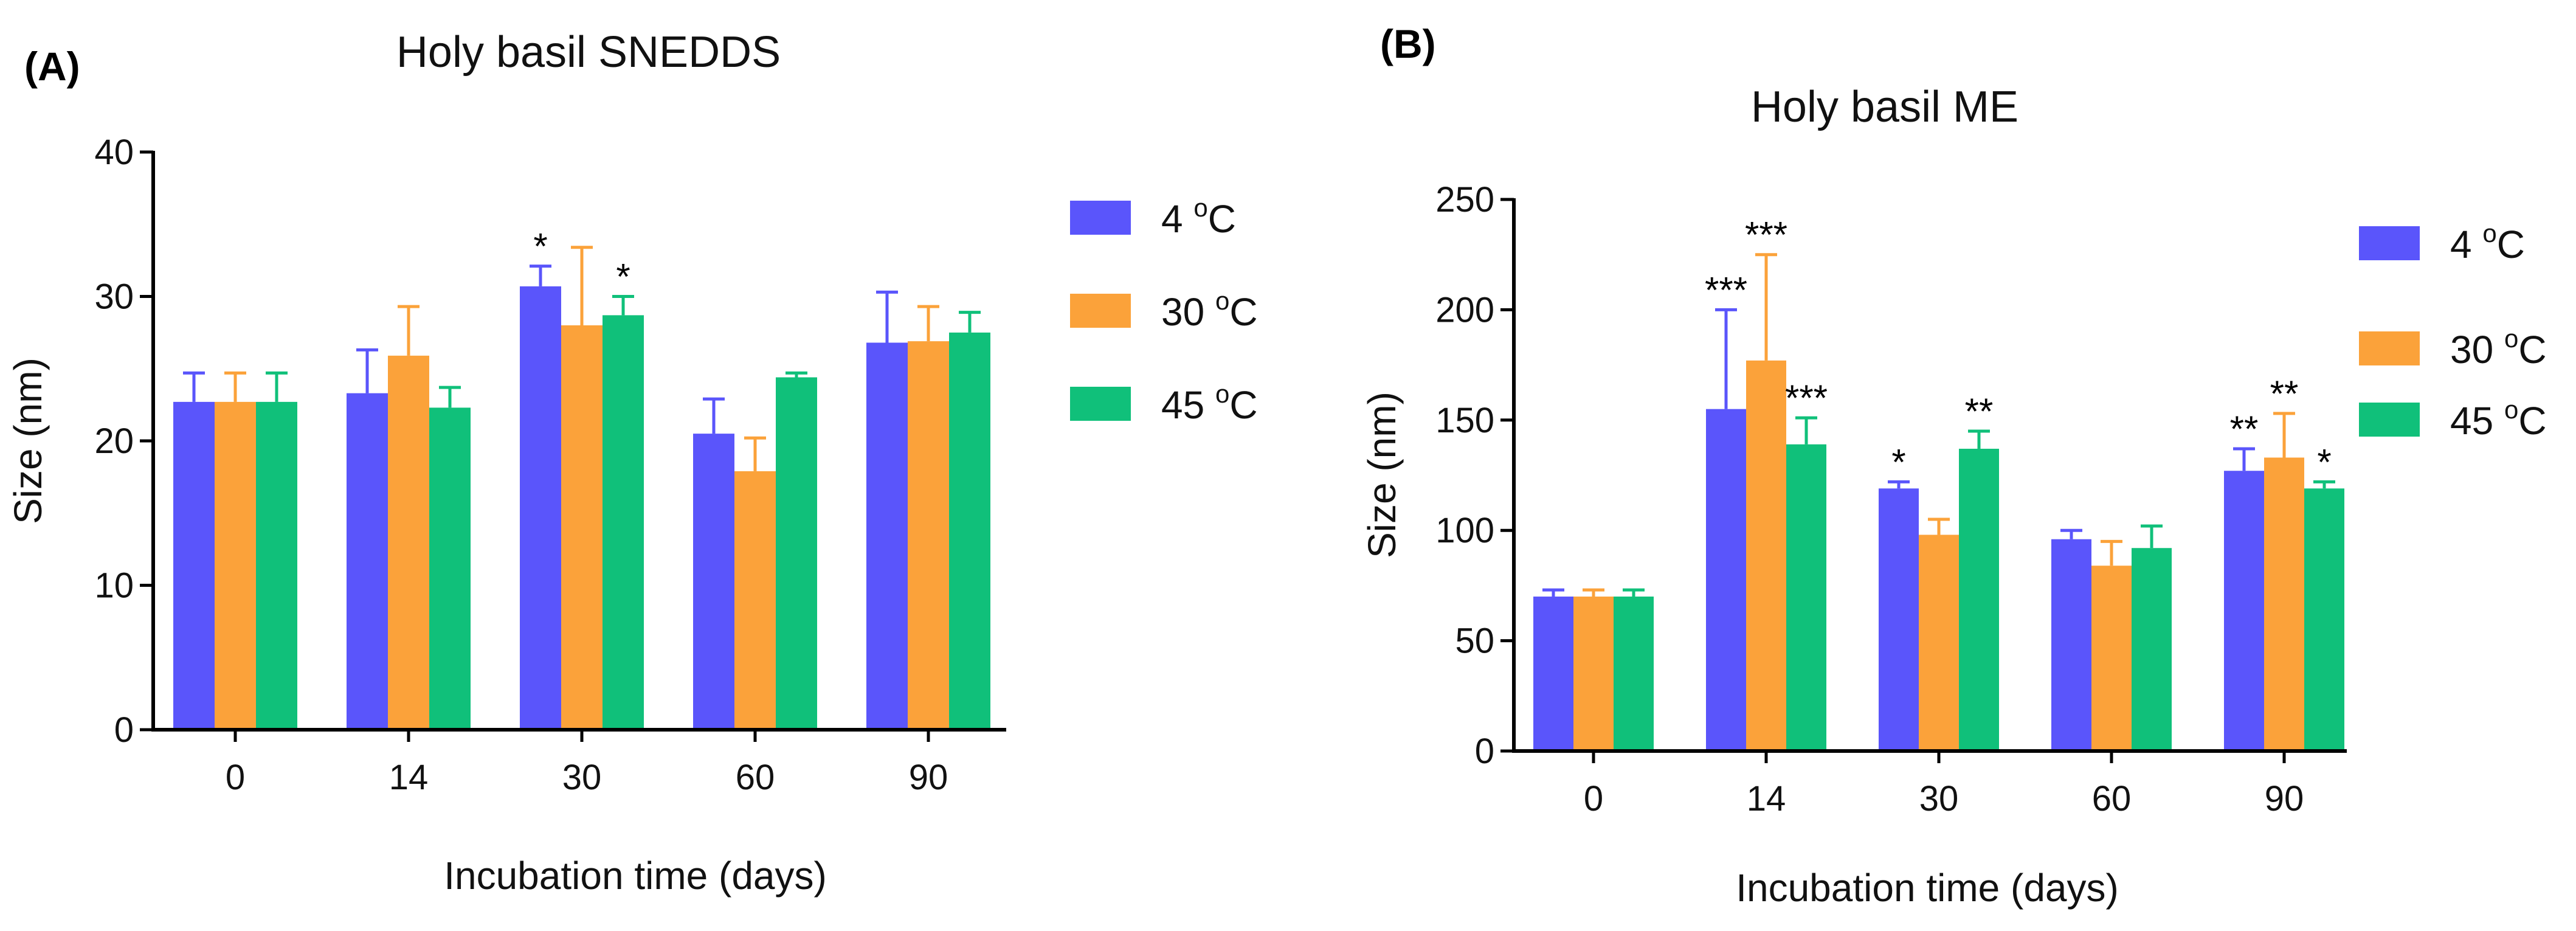  What do you see at coordinates (588, 52) in the screenshot?
I see `chart-title-a: Holy basil SNEDDS` at bounding box center [588, 52].